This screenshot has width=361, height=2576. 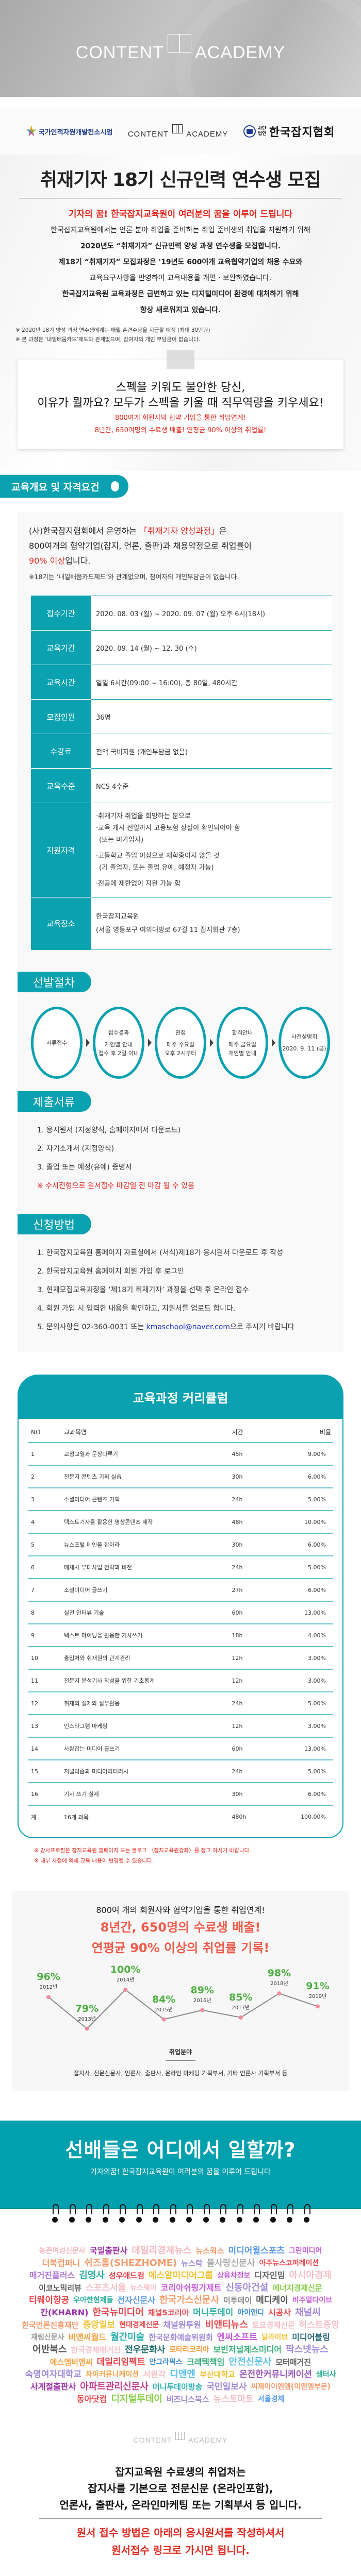 I want to click on company-name: 보빈저널제스미디어, so click(x=247, y=2349).